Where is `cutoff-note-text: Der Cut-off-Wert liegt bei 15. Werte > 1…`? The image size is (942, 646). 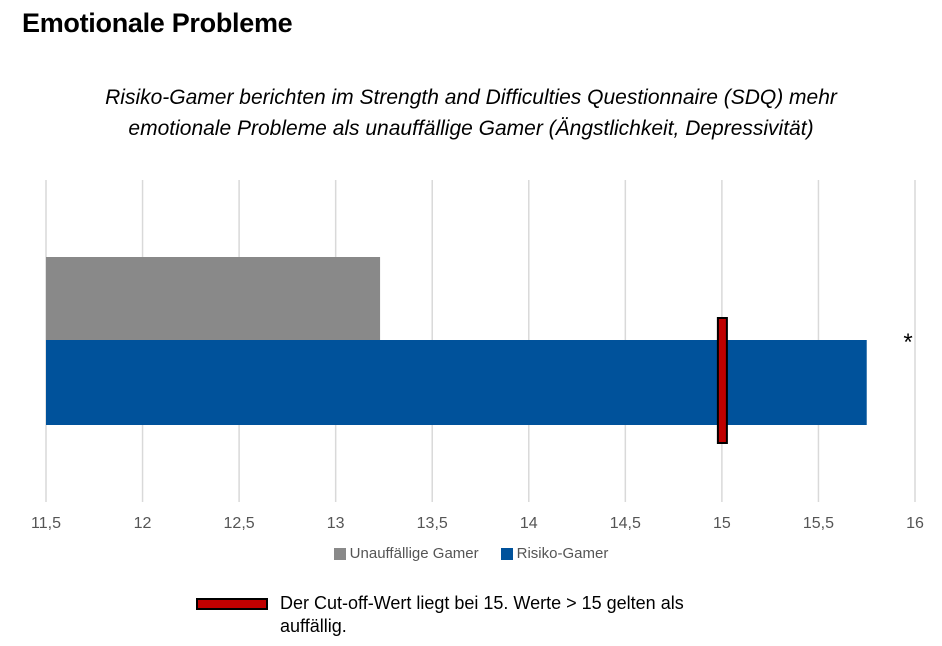 cutoff-note-text: Der Cut-off-Wert liegt bei 15. Werte > 1… is located at coordinates (482, 614).